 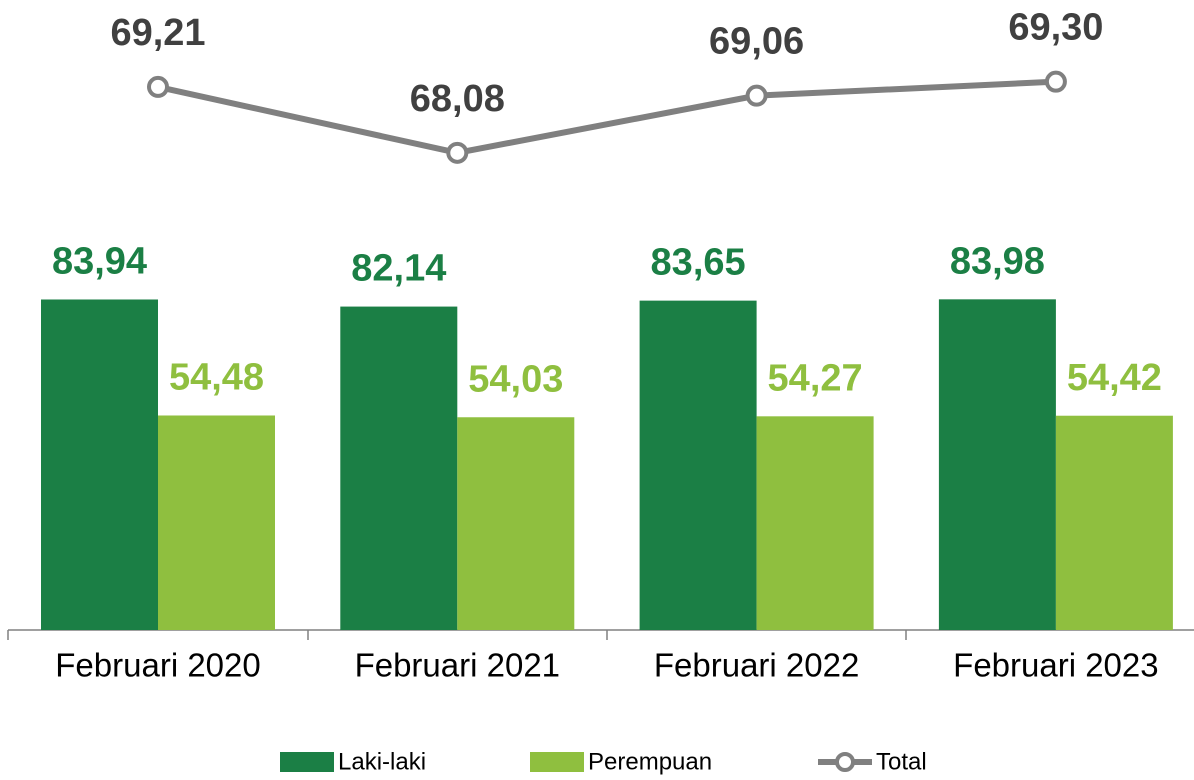 What do you see at coordinates (216, 378) in the screenshot?
I see `value-label: 54,48` at bounding box center [216, 378].